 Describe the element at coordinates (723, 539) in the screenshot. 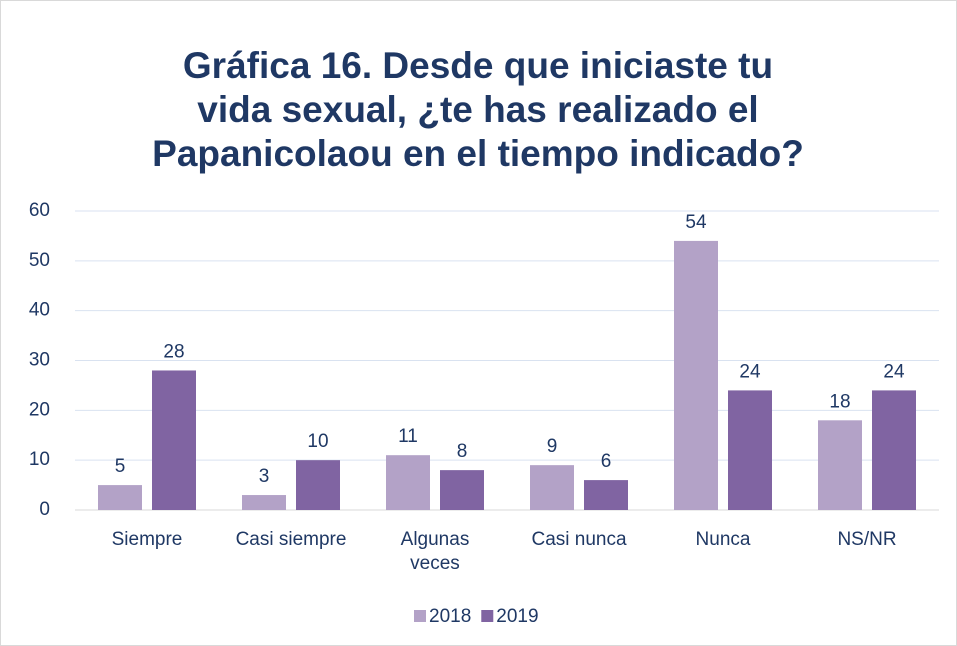

I see `x-tick-label: Nunca` at that location.